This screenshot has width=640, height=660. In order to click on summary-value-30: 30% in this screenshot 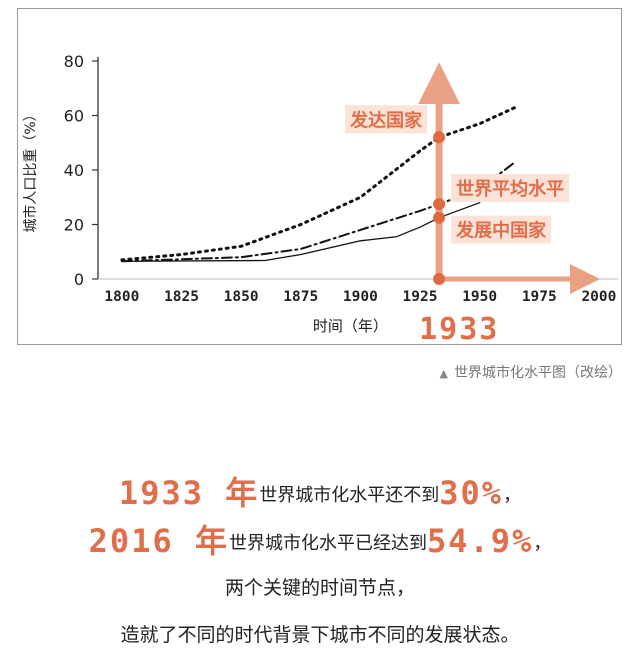, I will do `click(471, 493)`.